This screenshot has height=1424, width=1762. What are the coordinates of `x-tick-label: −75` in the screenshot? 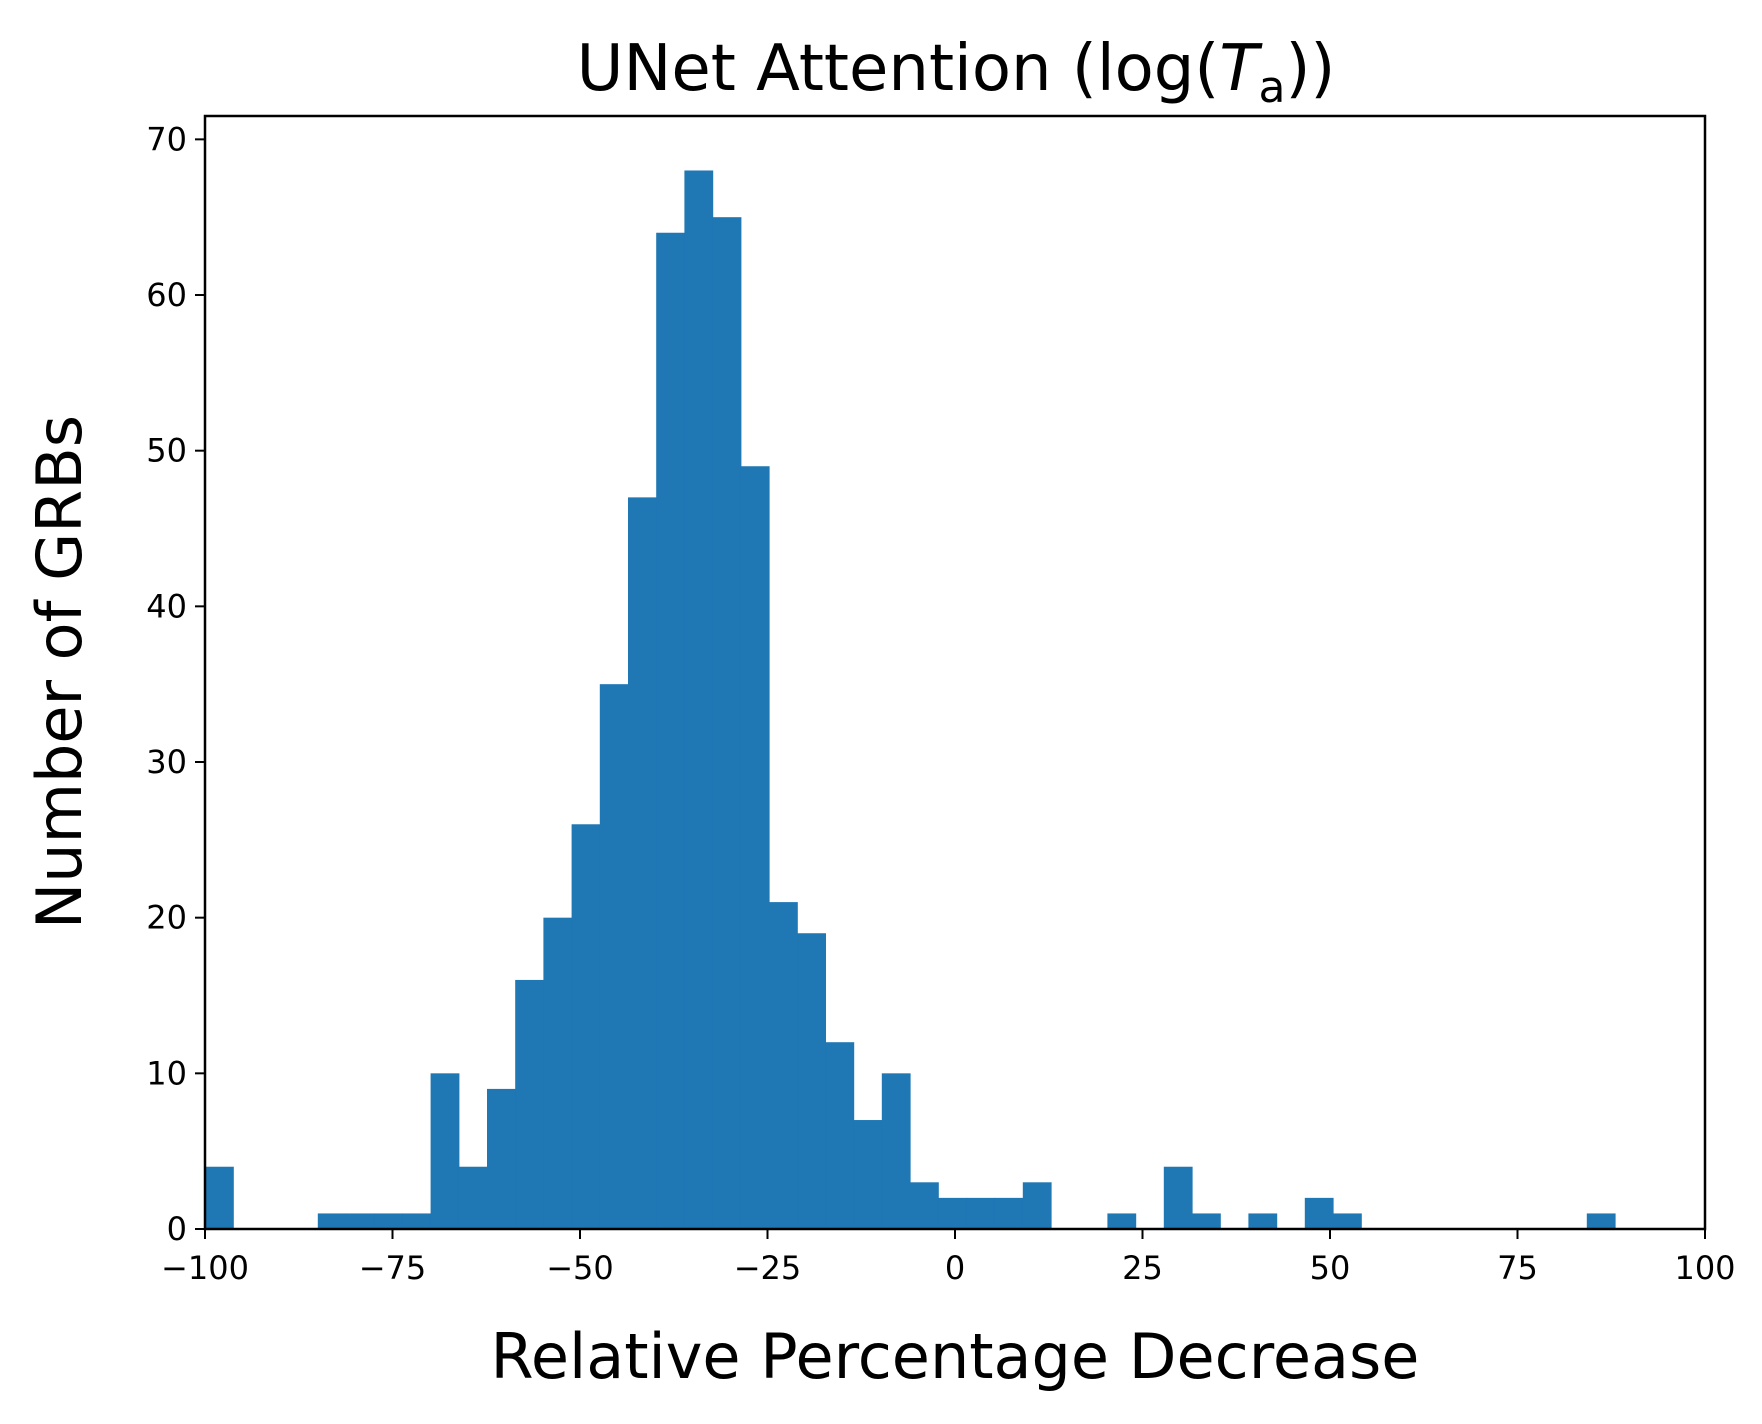 It's located at (393, 1268).